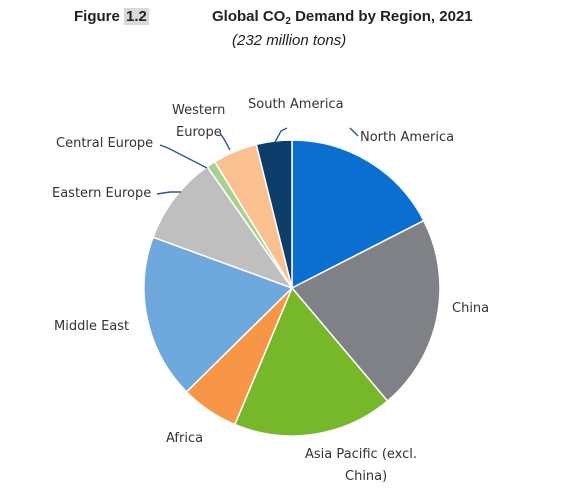 The height and width of the screenshot is (504, 561). I want to click on chart-subtitle: (232 million tons), so click(289, 40).